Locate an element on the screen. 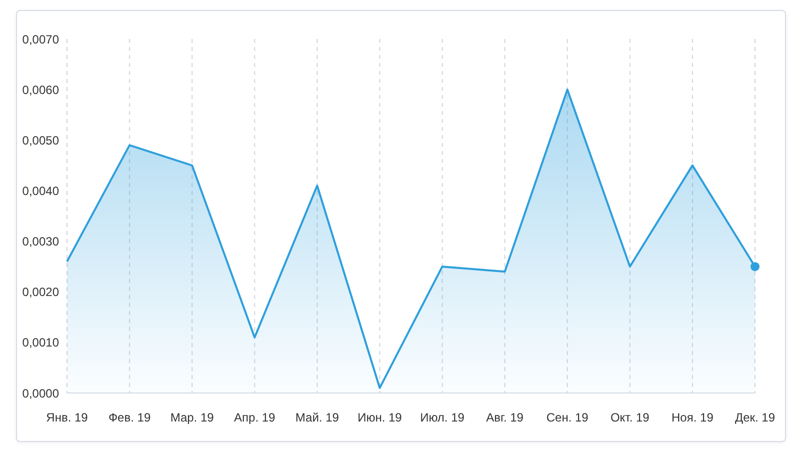 The height and width of the screenshot is (467, 802). y-tick-label: 0,0060 is located at coordinates (41, 89).